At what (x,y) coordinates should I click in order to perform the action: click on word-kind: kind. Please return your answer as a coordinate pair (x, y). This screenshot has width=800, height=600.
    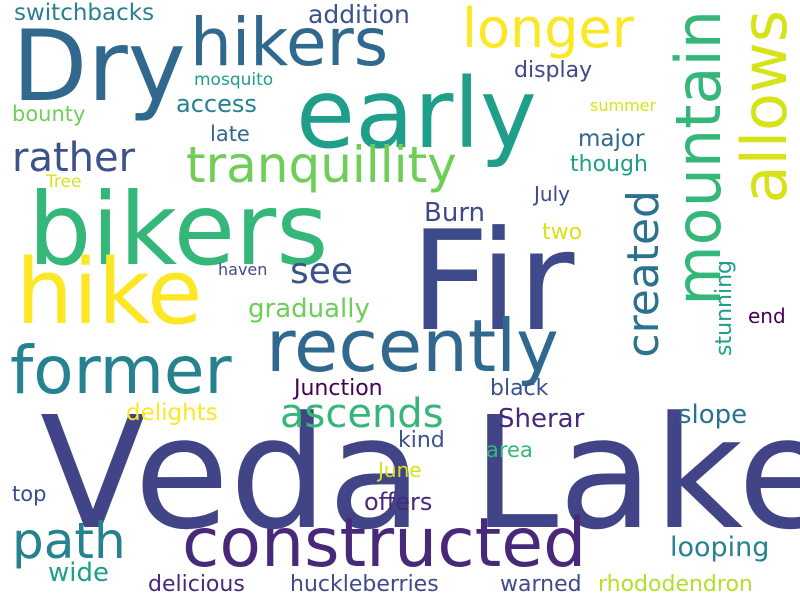
    Looking at the image, I should click on (421, 440).